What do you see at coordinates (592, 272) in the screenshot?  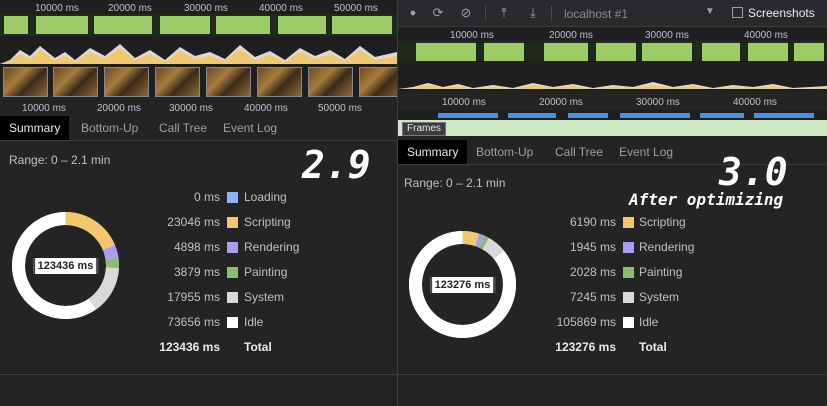 I see `legend-value: 2028 ms` at bounding box center [592, 272].